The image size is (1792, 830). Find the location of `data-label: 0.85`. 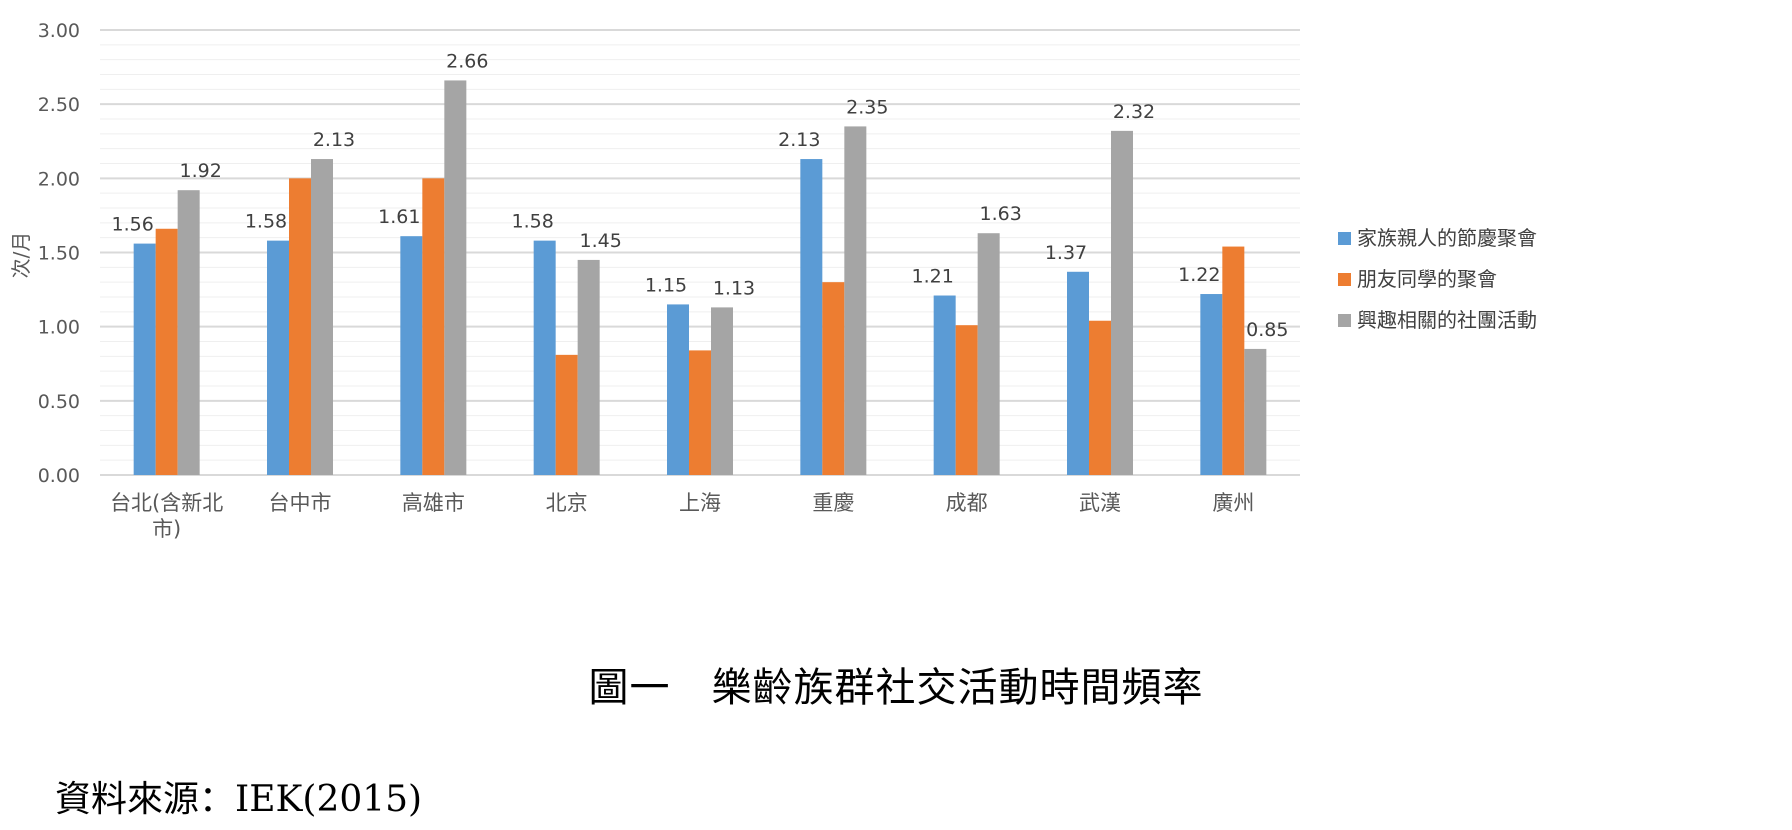

data-label: 0.85 is located at coordinates (1267, 330).